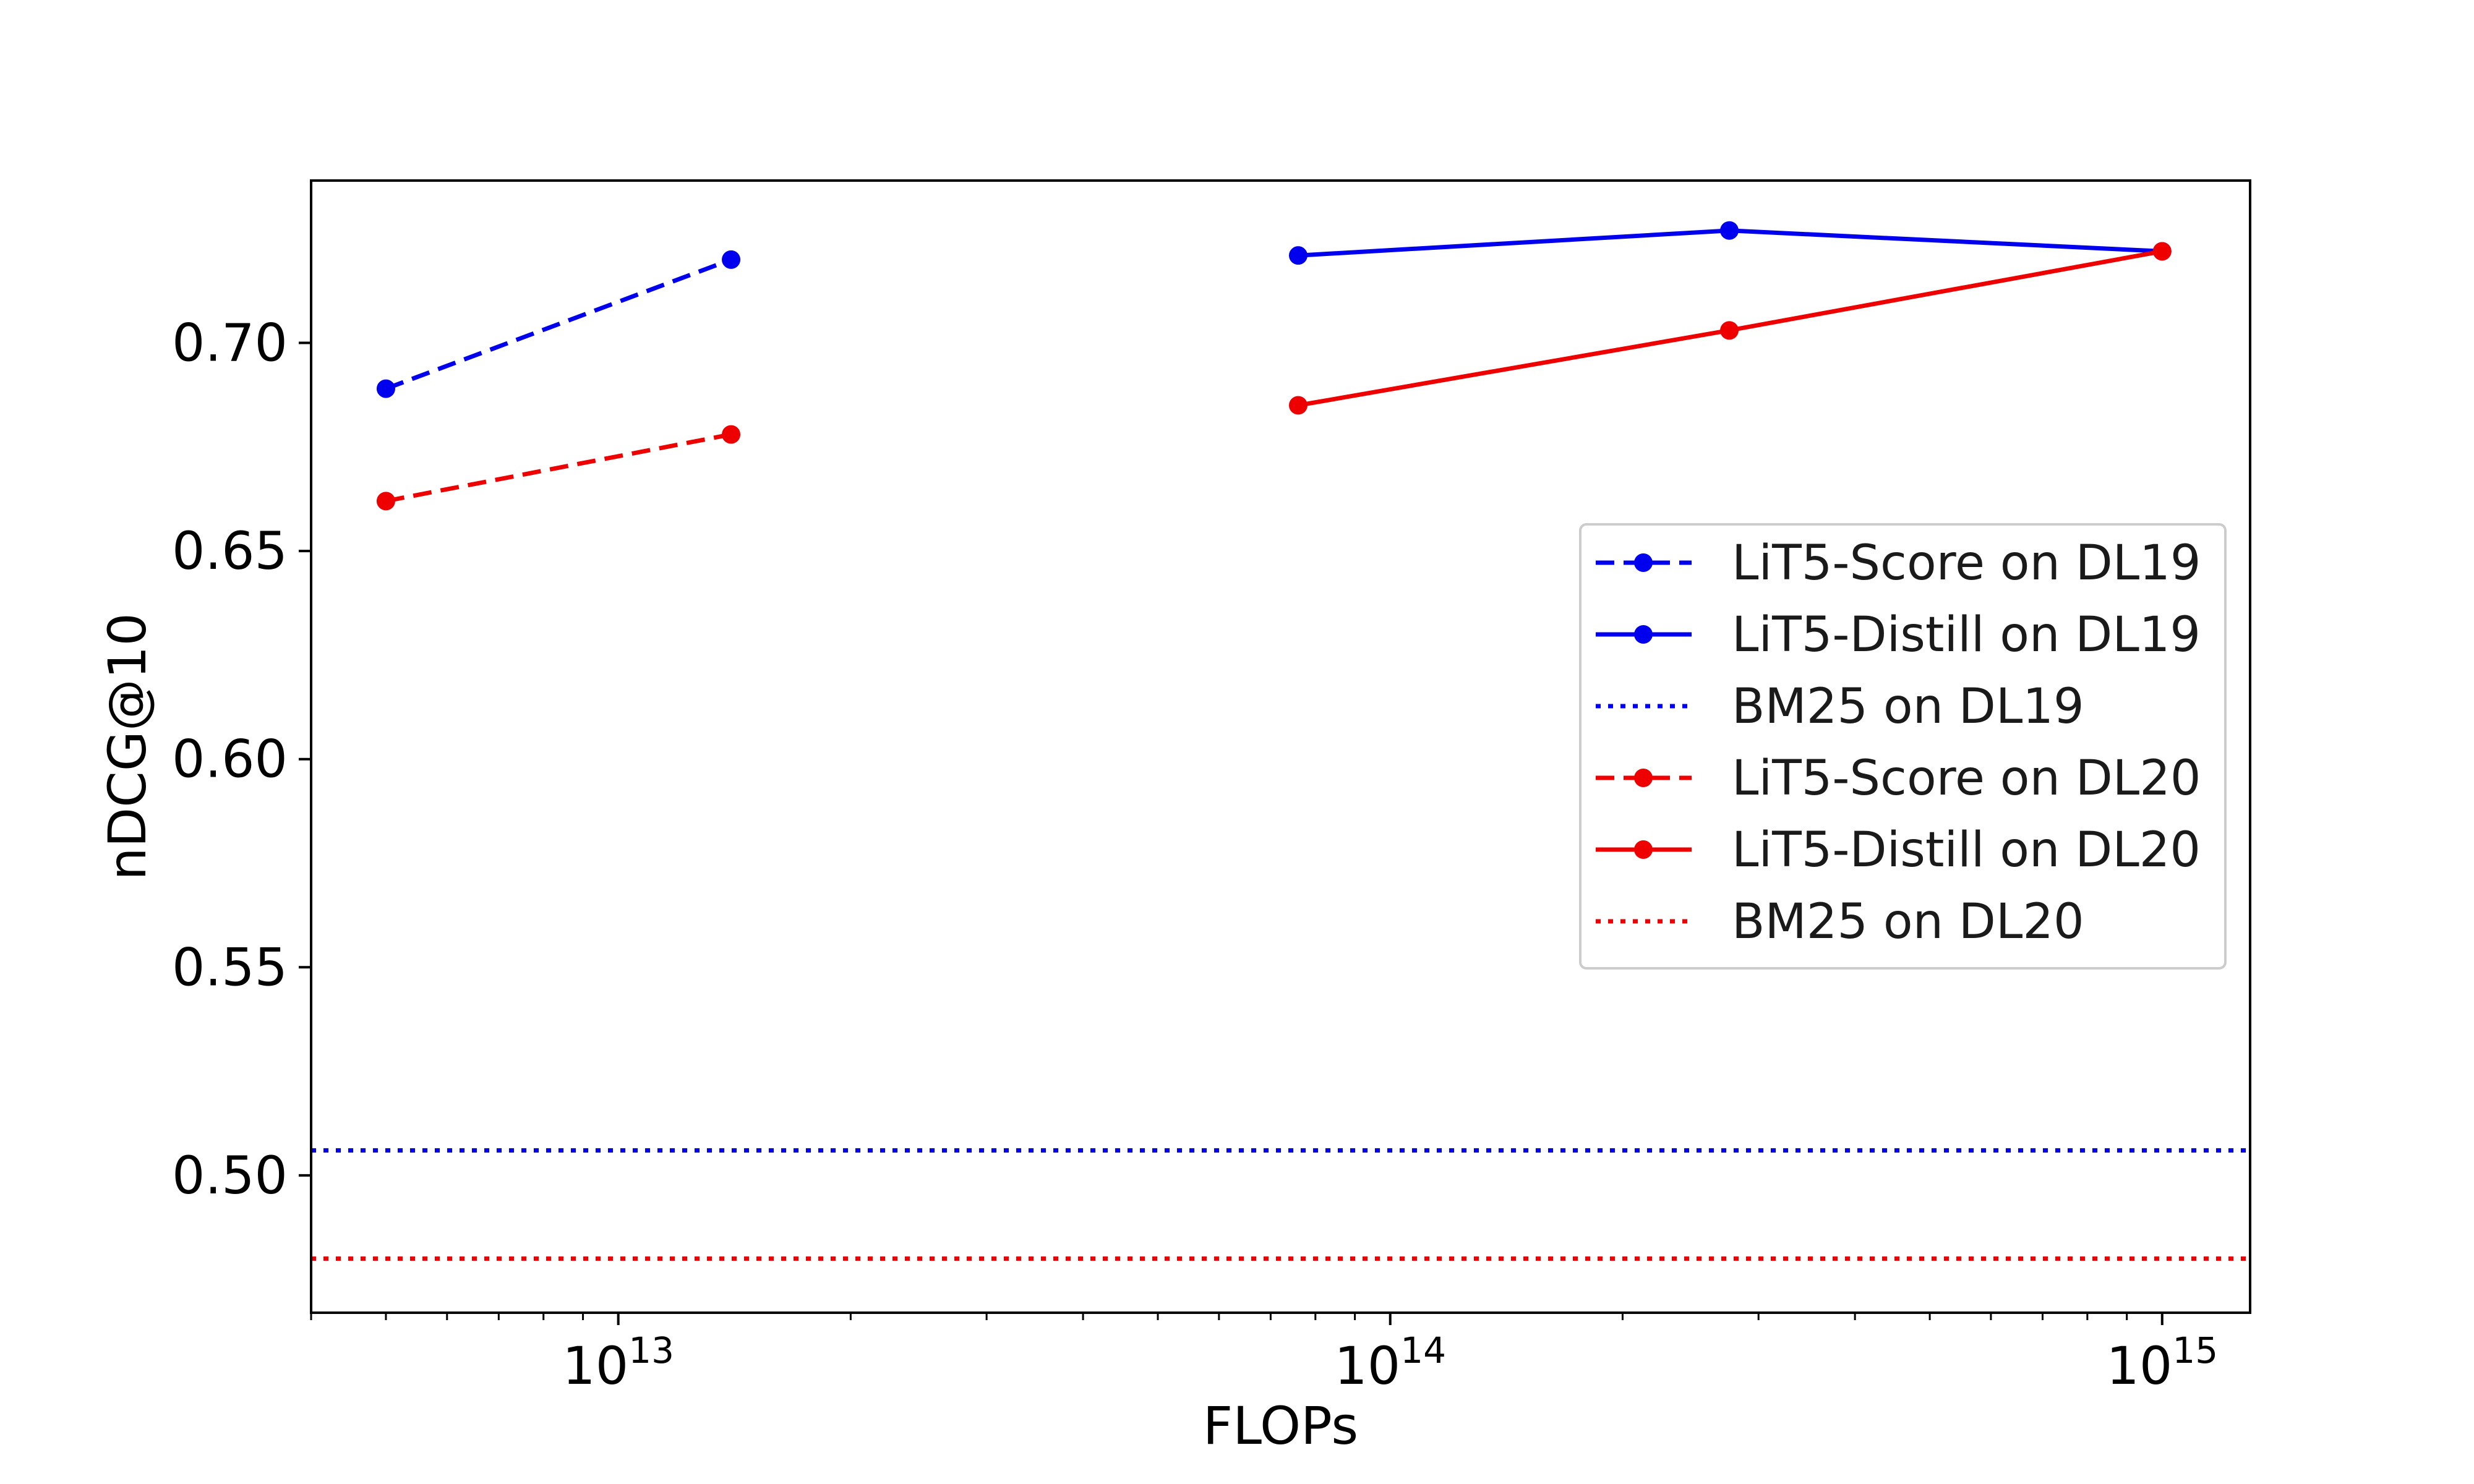  I want to click on legend-item-2: LiT5-Distill on DL19, so click(1898, 635).